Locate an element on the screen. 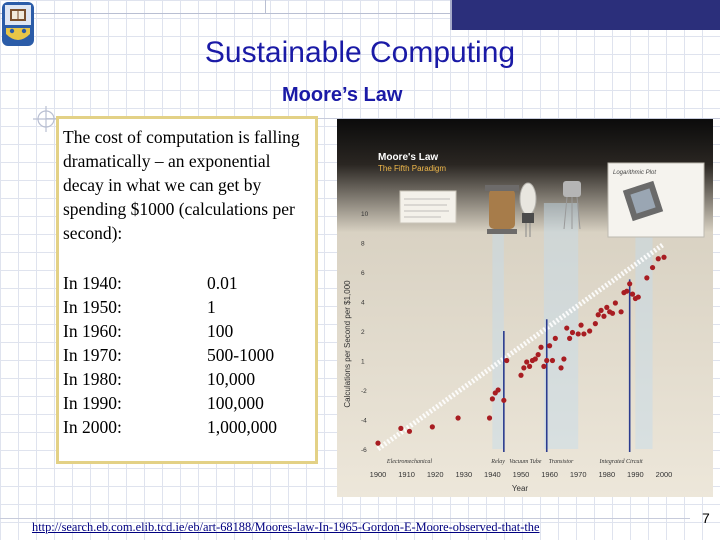 The width and height of the screenshot is (720, 540). x-tick-label: 1970 is located at coordinates (578, 474).